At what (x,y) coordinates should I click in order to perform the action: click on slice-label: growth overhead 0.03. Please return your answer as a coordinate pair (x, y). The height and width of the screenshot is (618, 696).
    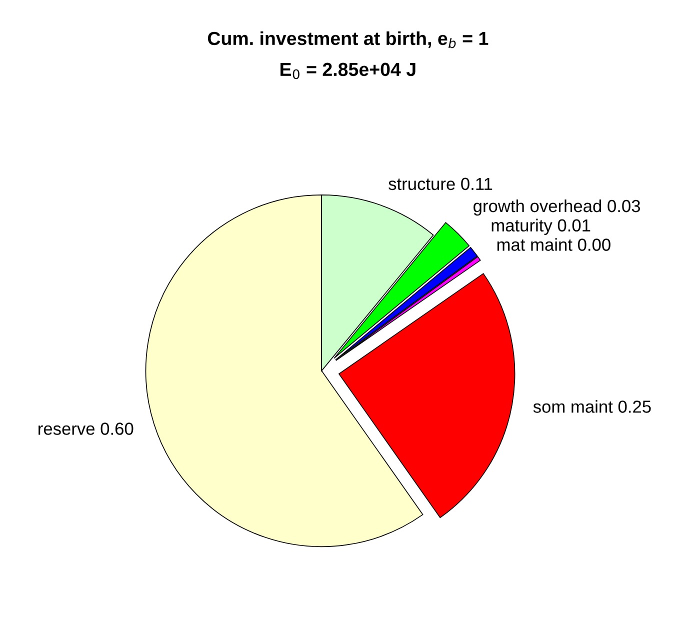
    Looking at the image, I should click on (557, 207).